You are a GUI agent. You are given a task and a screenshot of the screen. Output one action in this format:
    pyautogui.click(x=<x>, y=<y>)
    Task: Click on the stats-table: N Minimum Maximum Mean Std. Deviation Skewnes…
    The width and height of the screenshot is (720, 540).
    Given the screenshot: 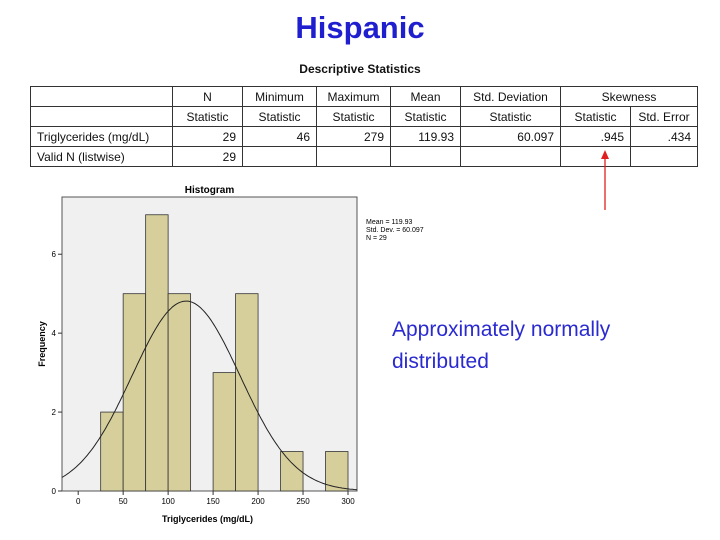 What is the action you would take?
    pyautogui.click(x=364, y=126)
    